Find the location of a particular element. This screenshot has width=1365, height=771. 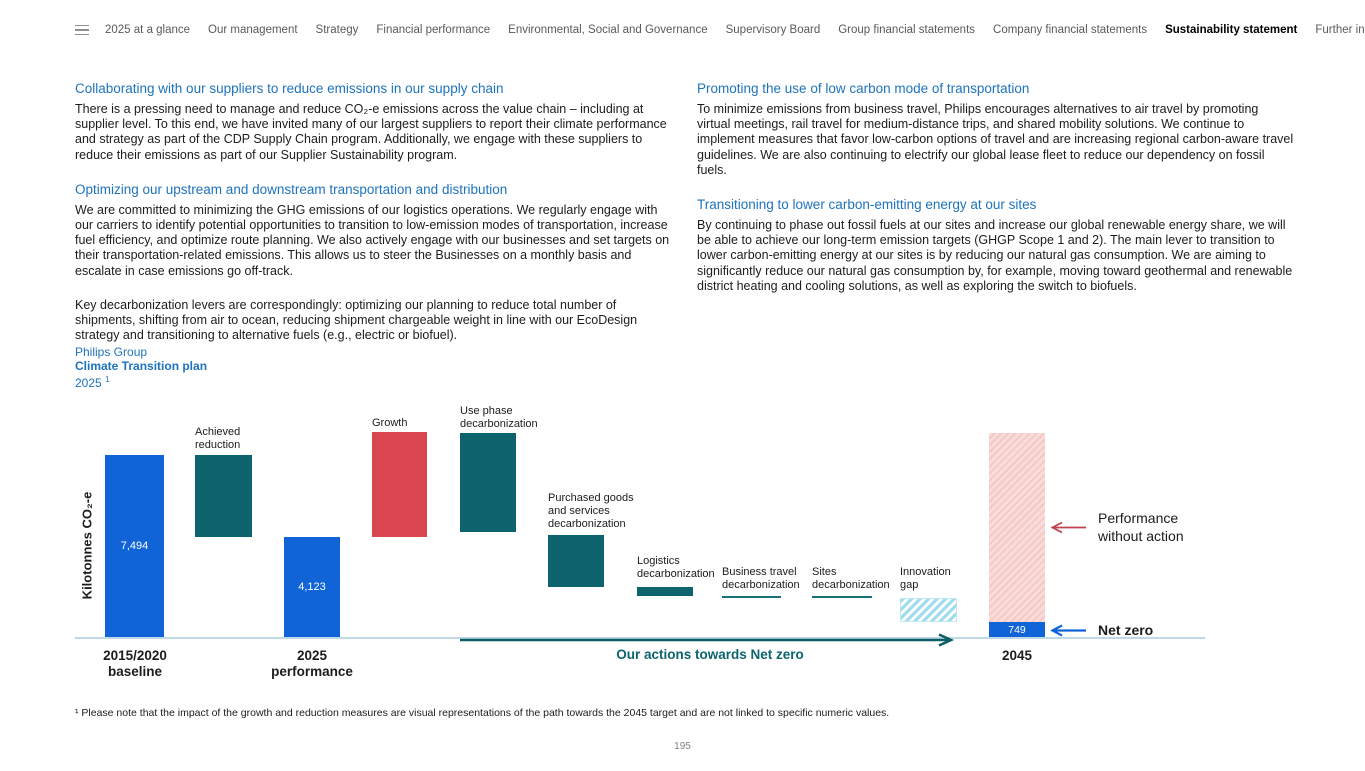

nav-item-our-management: Our management is located at coordinates (253, 30).